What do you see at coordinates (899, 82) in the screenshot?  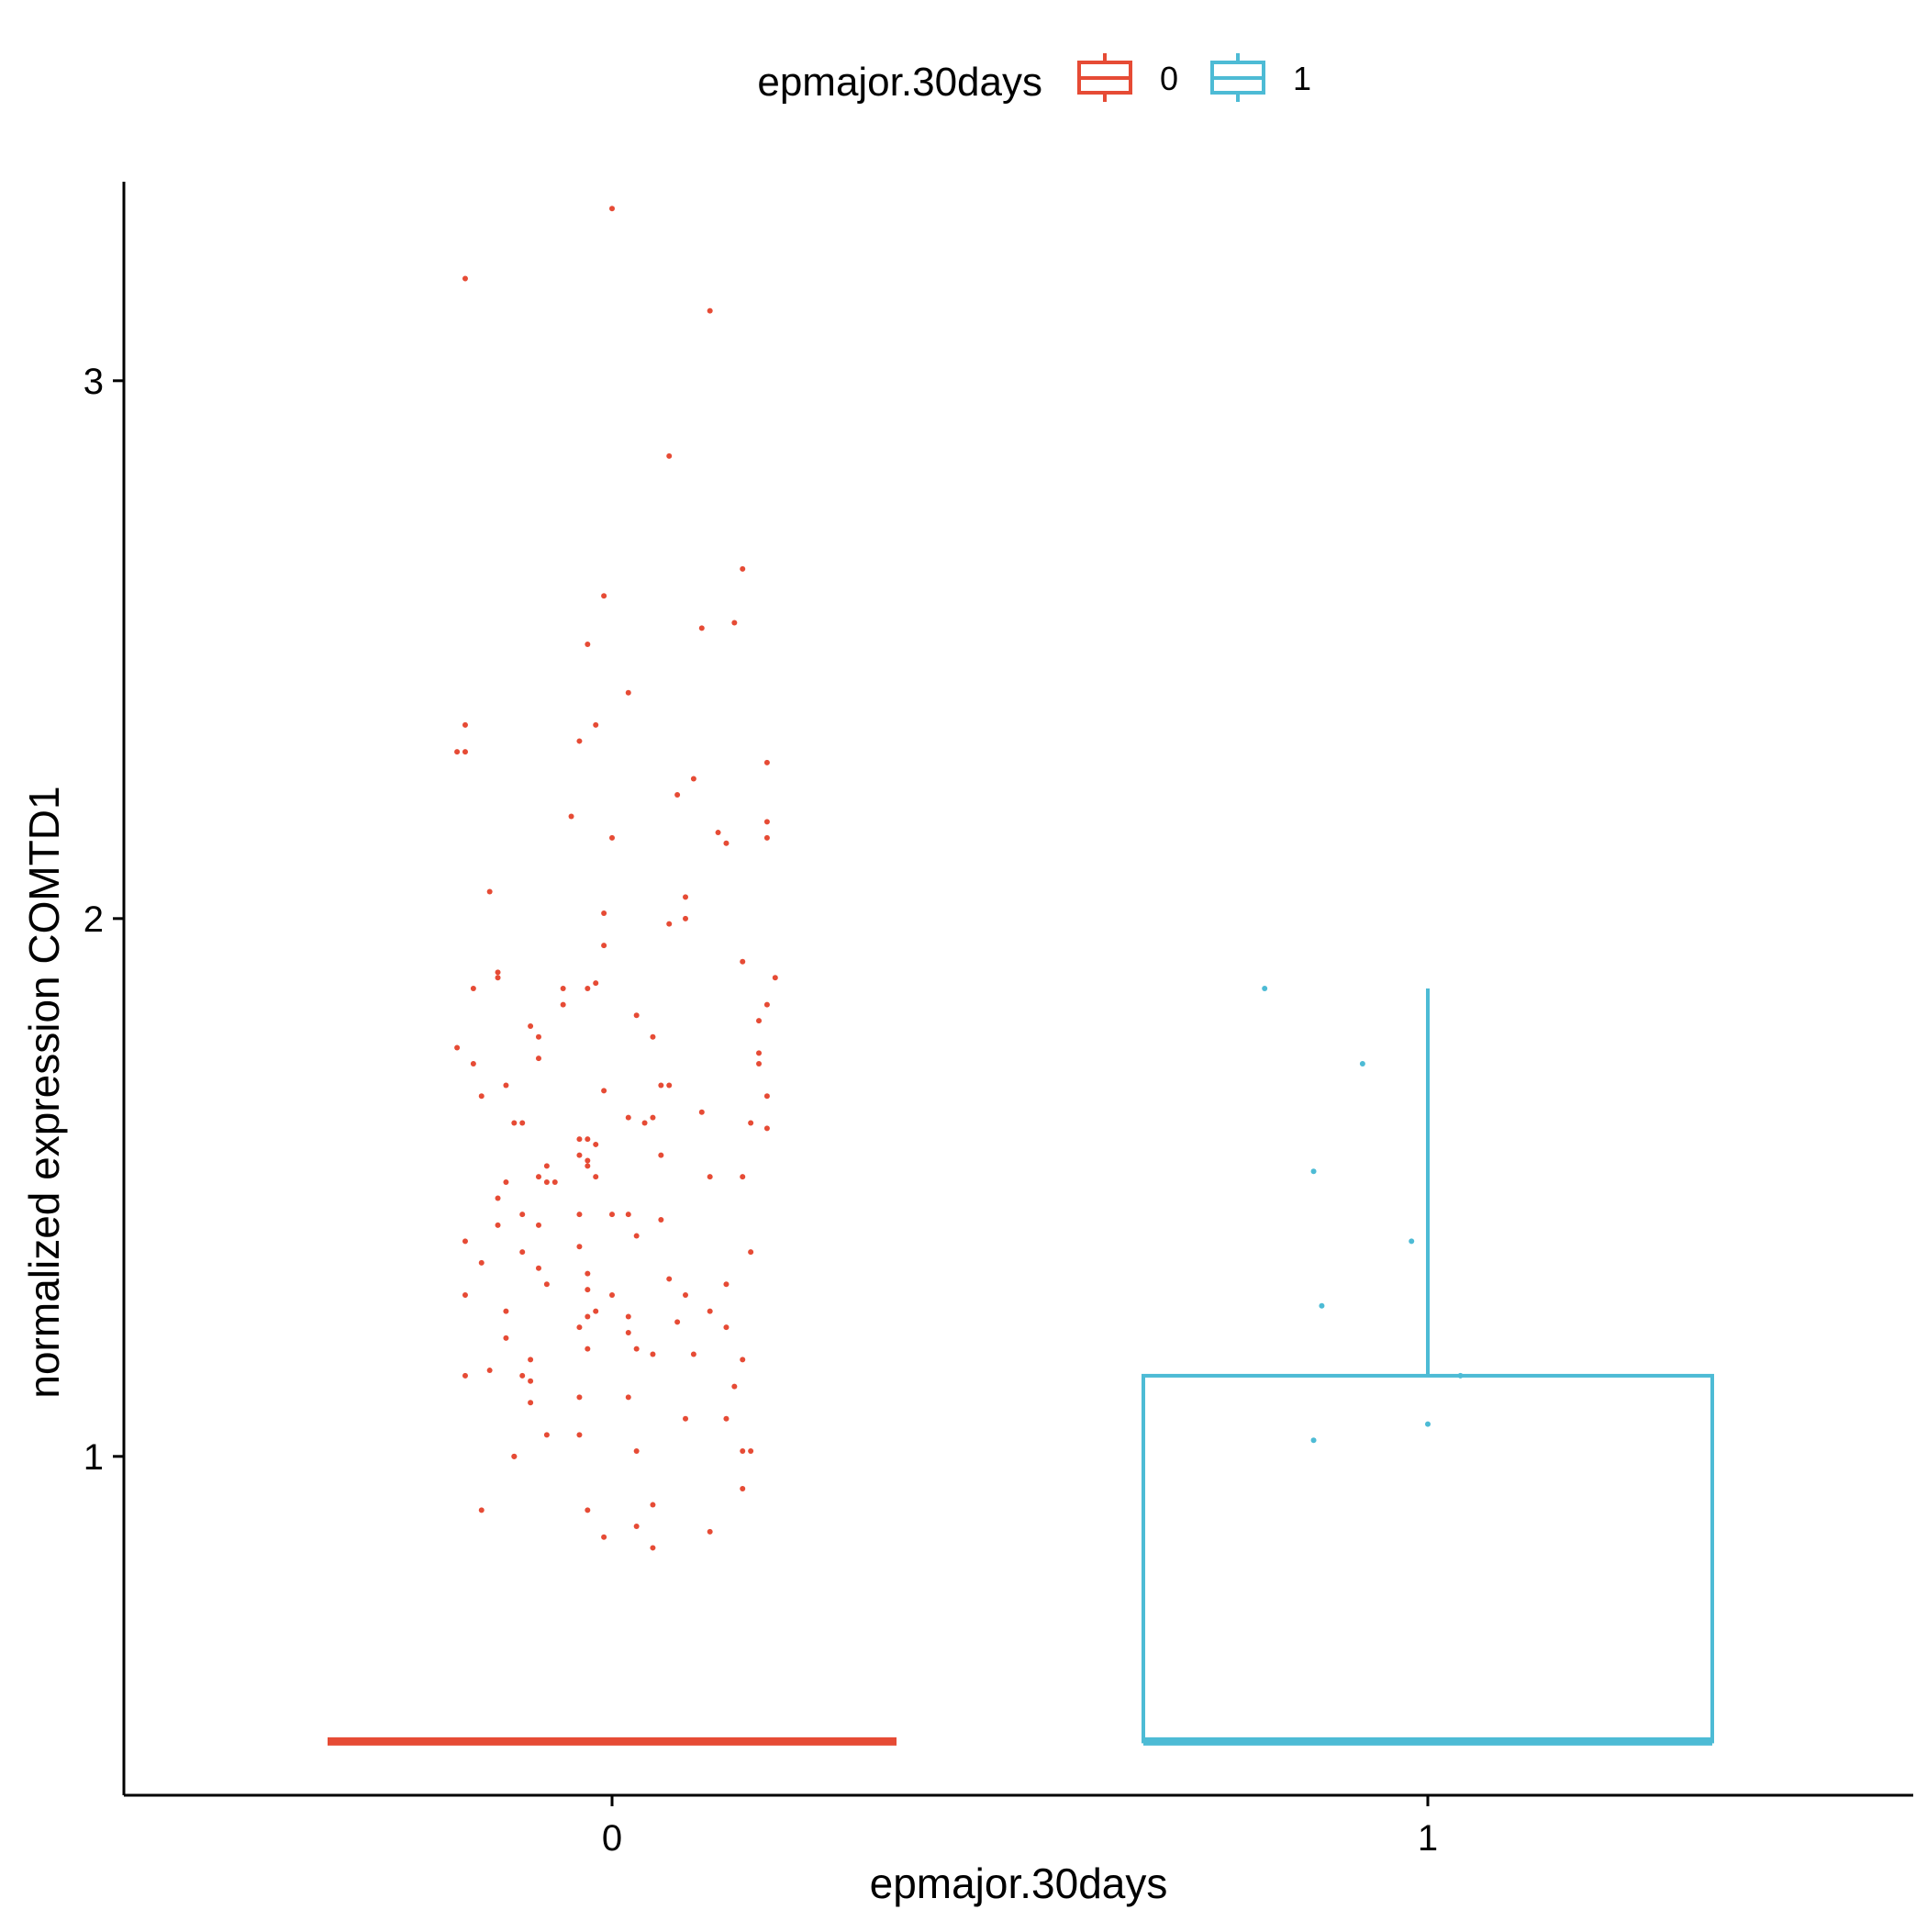 I see `legend-title: epmajor.30days` at bounding box center [899, 82].